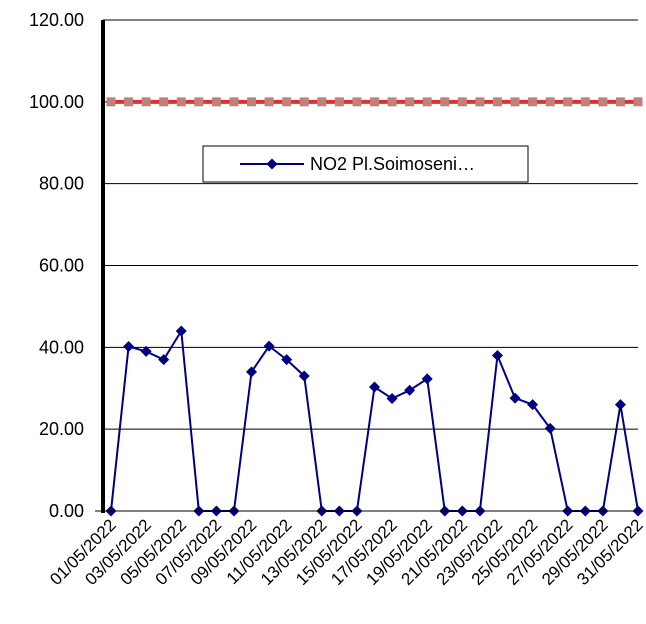 The image size is (646, 624). I want to click on y-tick-labels: 0.00 20.00 40.00 60.00 80.00 100.00 120.00, so click(56, 265).